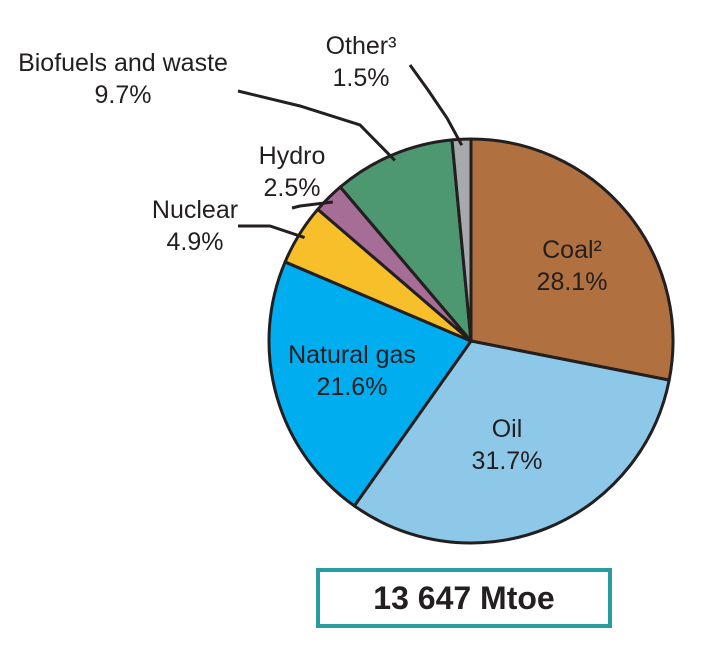 The width and height of the screenshot is (713, 652). What do you see at coordinates (572, 282) in the screenshot?
I see `slice-value-coal: 28.1%` at bounding box center [572, 282].